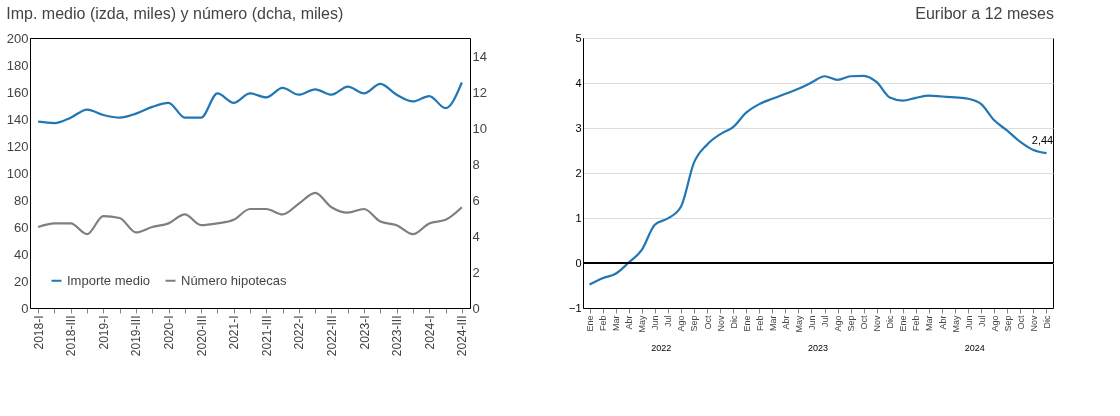  Describe the element at coordinates (266, 336) in the screenshot. I see `x-tick-label: 2021-III` at that location.